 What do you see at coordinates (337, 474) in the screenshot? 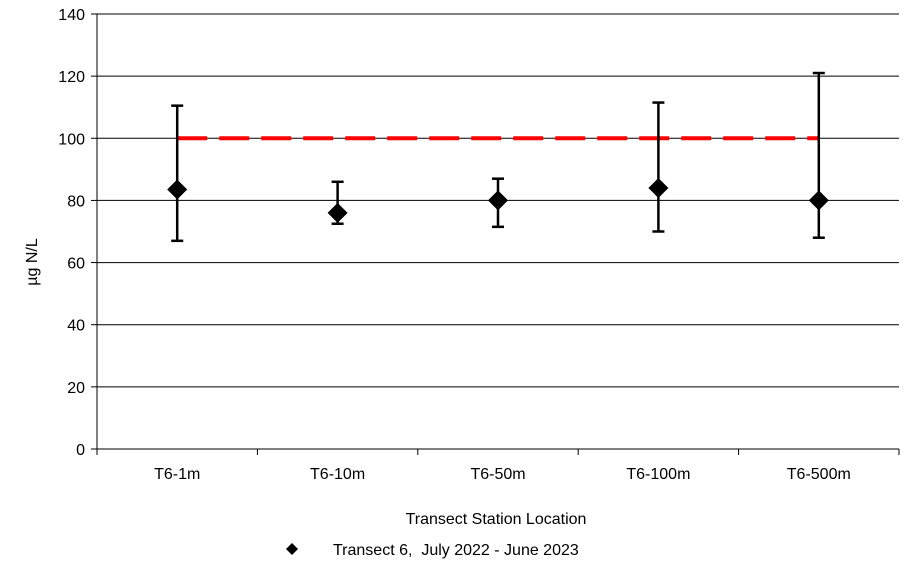
I see `x-tick-label-T6-10m: T6-10m` at bounding box center [337, 474].